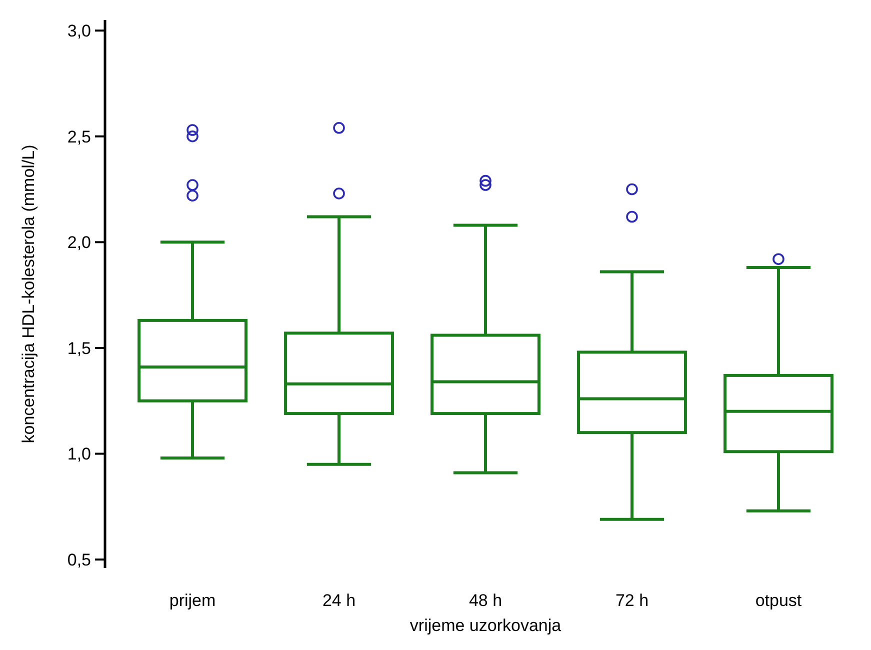 The width and height of the screenshot is (871, 650). I want to click on x-tick-label: otpust, so click(778, 600).